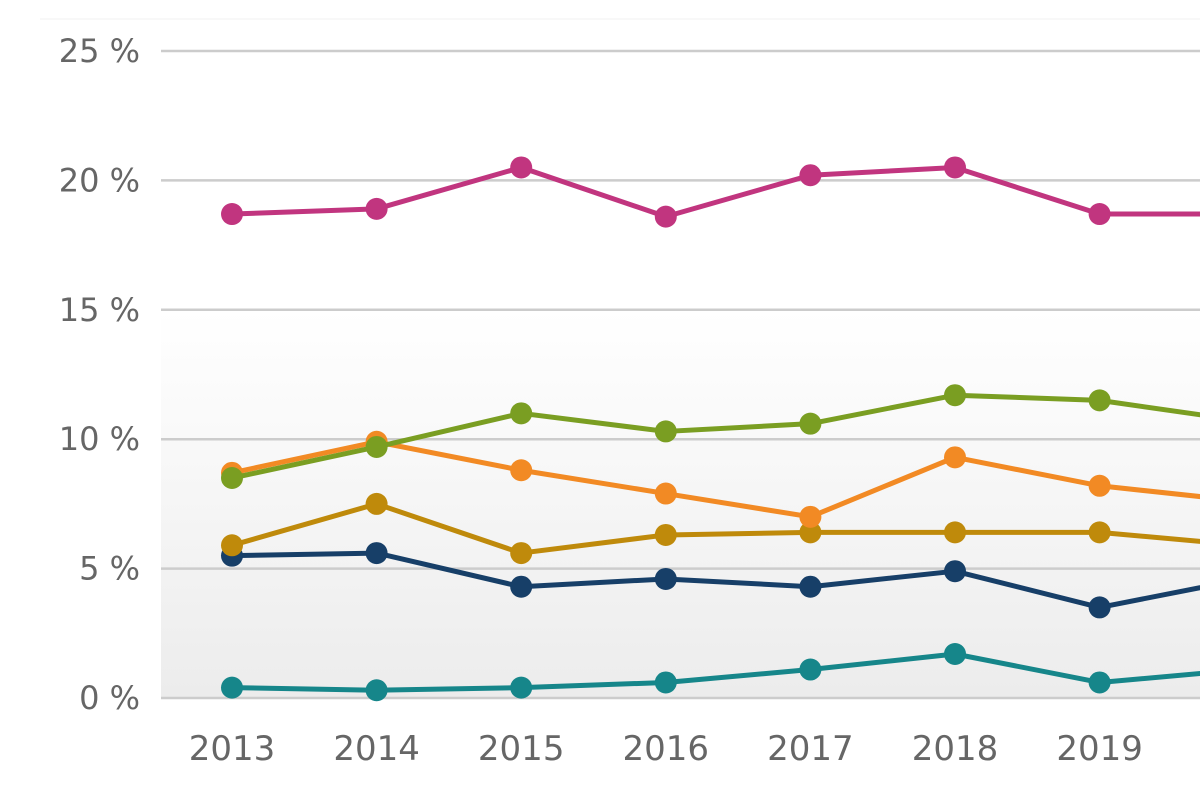 The image size is (1200, 800). I want to click on x-tick-label: 2019, so click(1099, 749).